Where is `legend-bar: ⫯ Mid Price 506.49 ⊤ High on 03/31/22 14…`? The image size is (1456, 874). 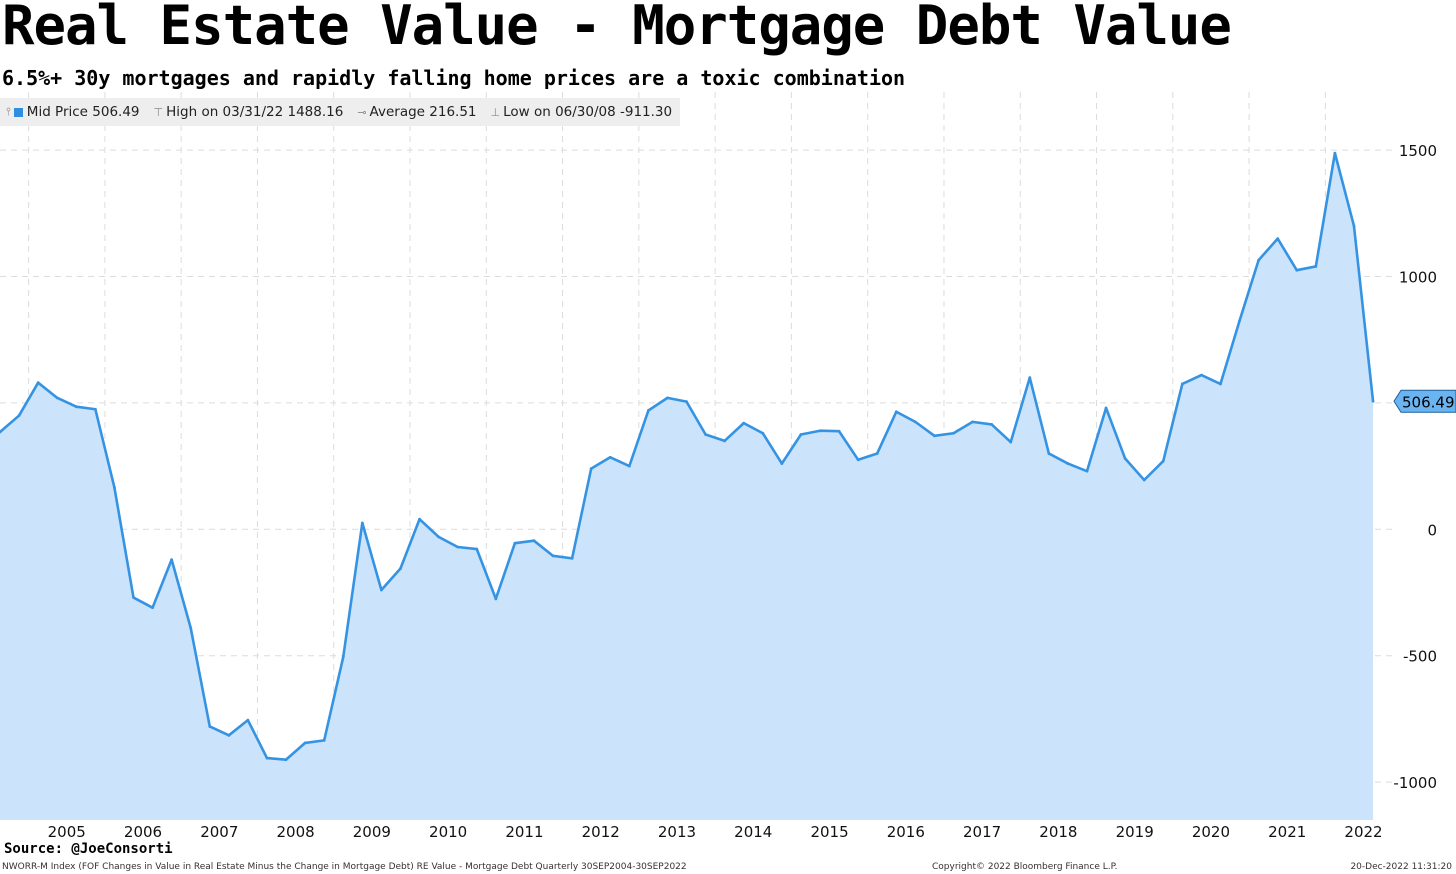 legend-bar: ⫯ Mid Price 506.49 ⊤ High on 03/31/22 14… is located at coordinates (340, 112).